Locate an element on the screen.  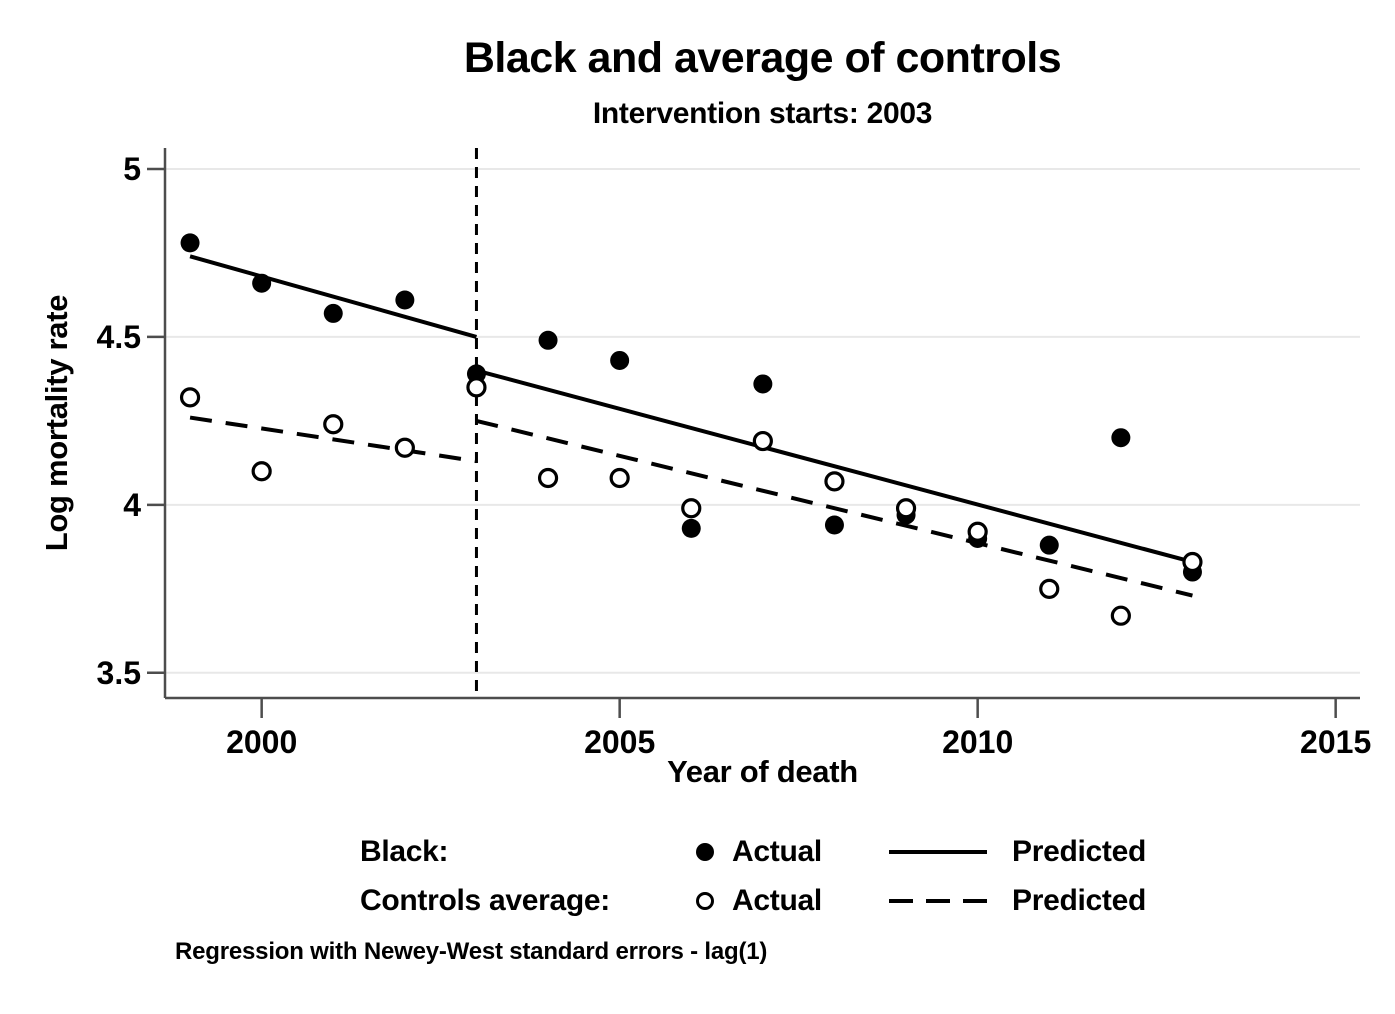
x-tick-label: 2005 is located at coordinates (619, 742).